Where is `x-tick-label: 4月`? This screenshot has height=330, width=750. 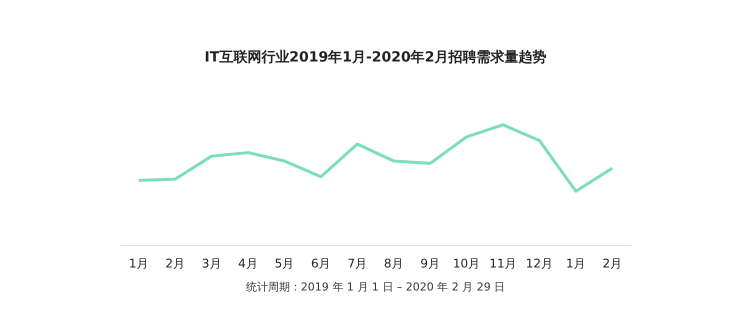 x-tick-label: 4月 is located at coordinates (248, 263).